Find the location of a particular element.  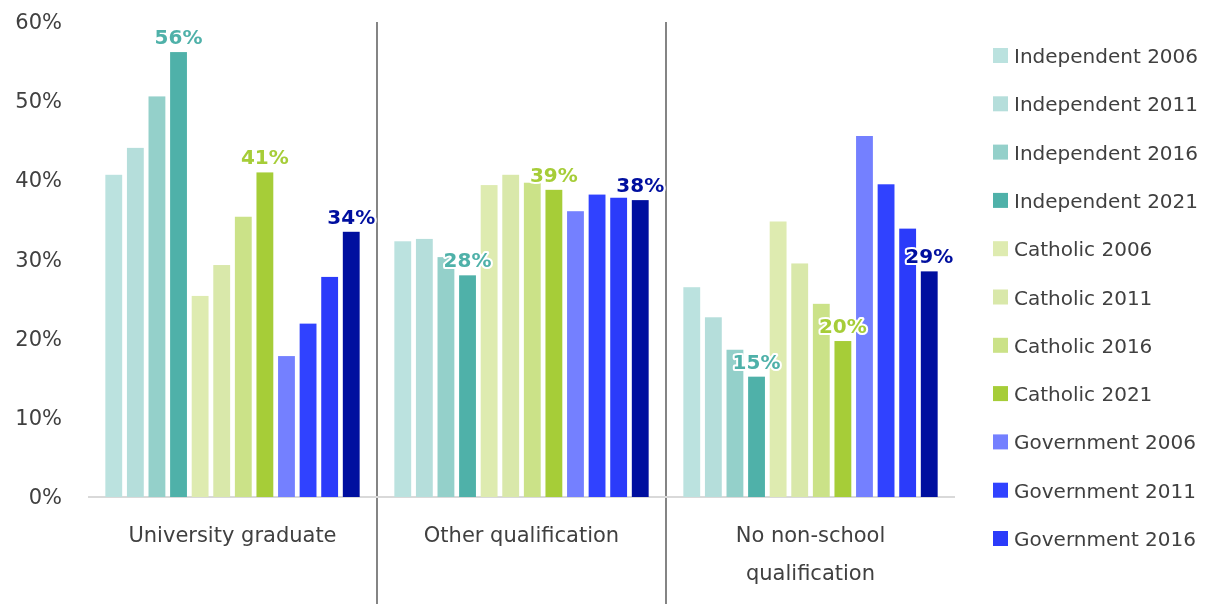

legend-label: Independent 2021 is located at coordinates (1106, 200).